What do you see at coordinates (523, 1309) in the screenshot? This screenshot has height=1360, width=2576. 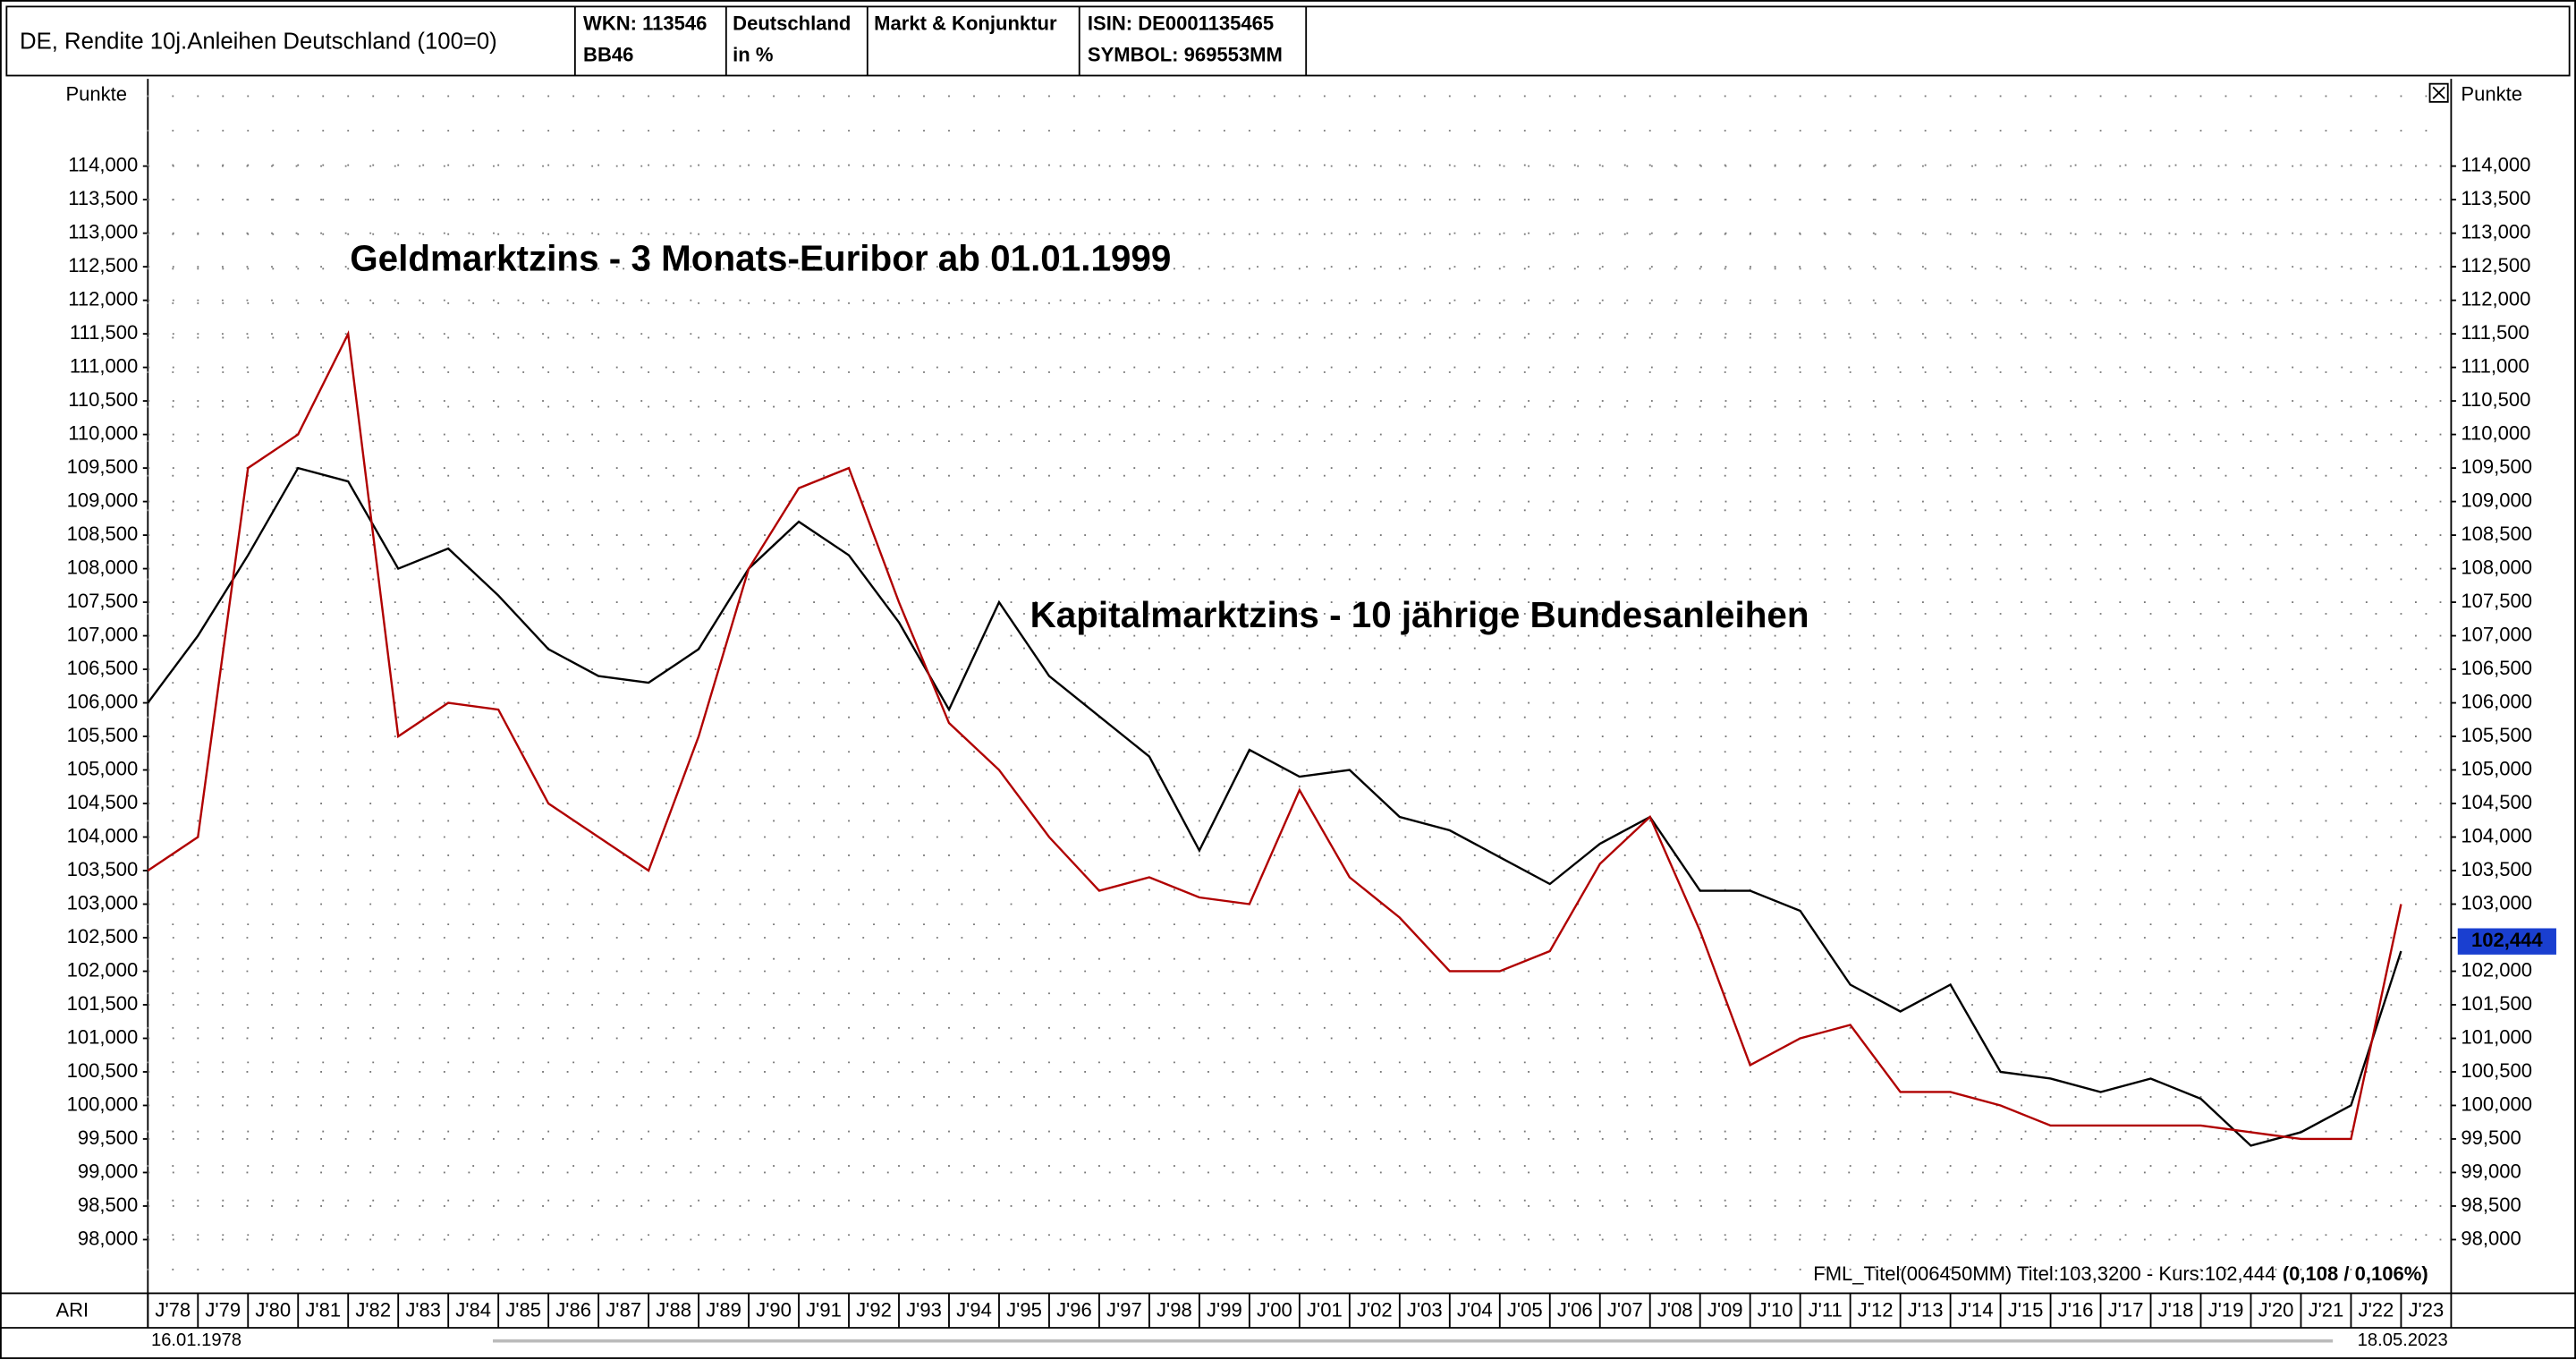 I see `x-tick-label: J'85` at bounding box center [523, 1309].